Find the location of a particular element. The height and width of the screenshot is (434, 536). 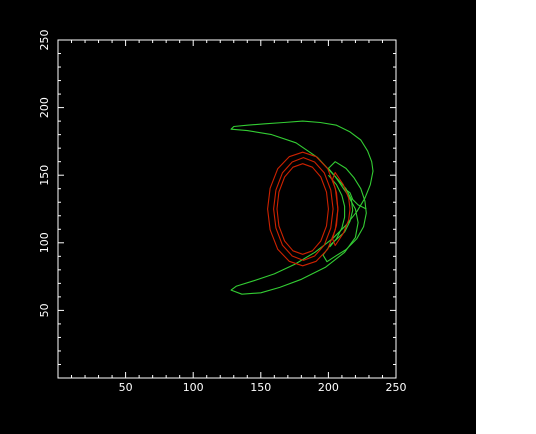

x-tick-label: 200 is located at coordinates (328, 387).